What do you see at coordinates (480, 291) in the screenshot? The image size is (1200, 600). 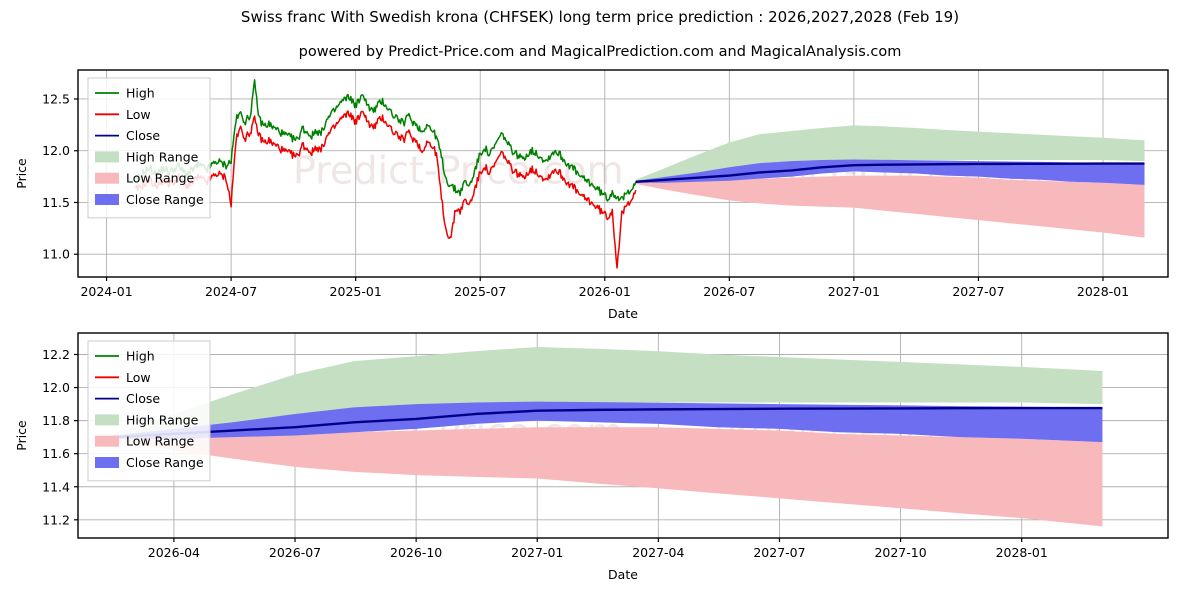 I see `xtick-label-3: 2025-07` at bounding box center [480, 291].